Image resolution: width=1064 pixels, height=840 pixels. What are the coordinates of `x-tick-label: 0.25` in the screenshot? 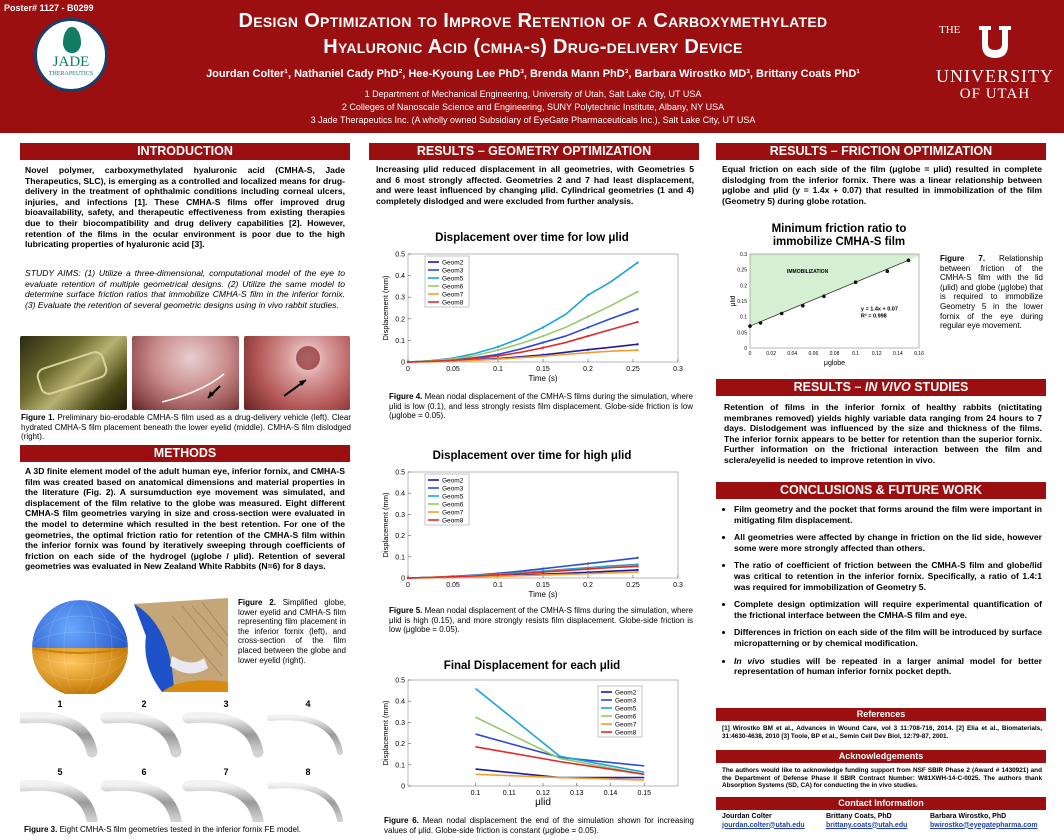 It's located at (633, 585).